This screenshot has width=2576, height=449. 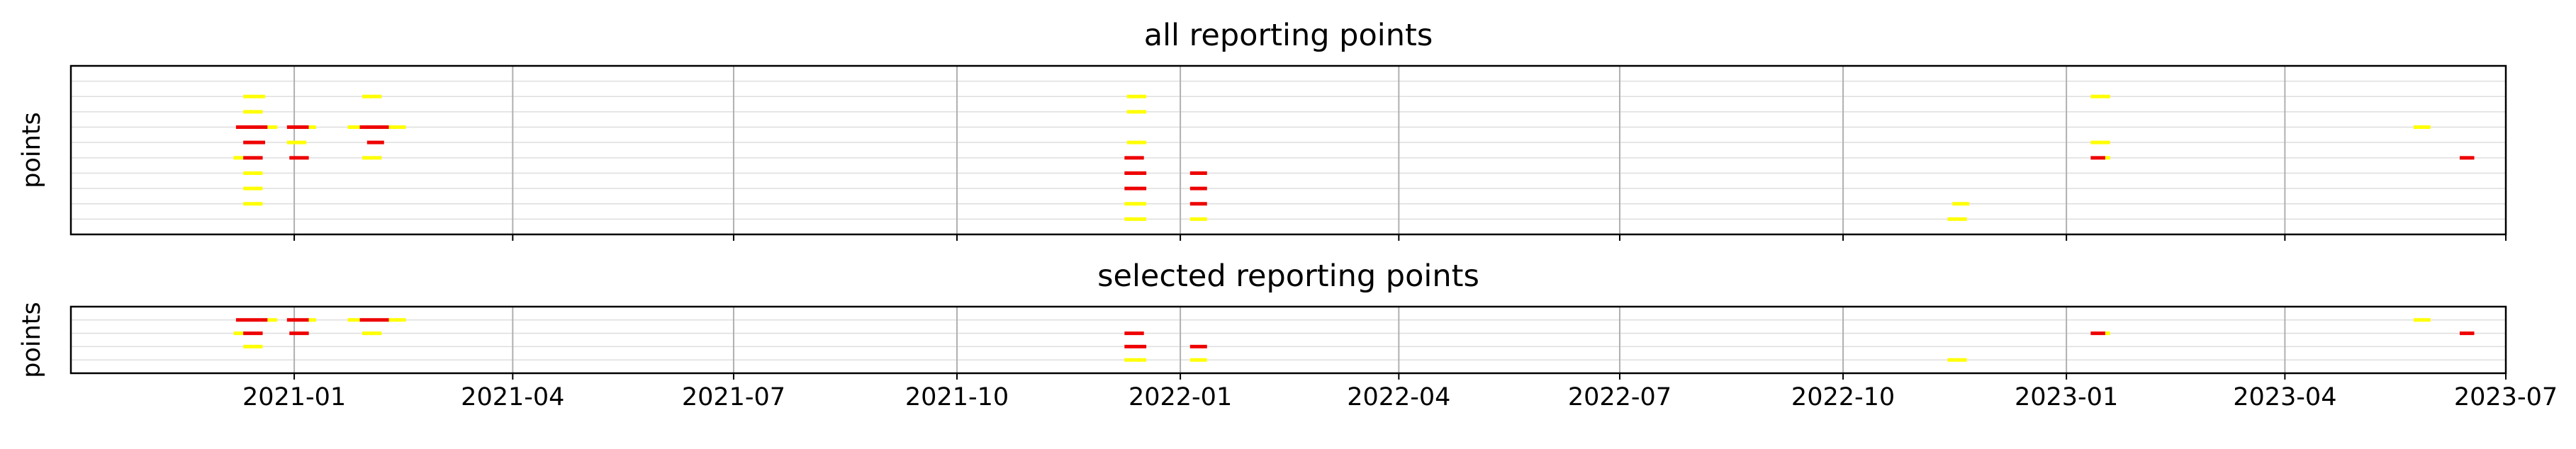 I want to click on panel-title: selected reporting points, so click(x=1288, y=276).